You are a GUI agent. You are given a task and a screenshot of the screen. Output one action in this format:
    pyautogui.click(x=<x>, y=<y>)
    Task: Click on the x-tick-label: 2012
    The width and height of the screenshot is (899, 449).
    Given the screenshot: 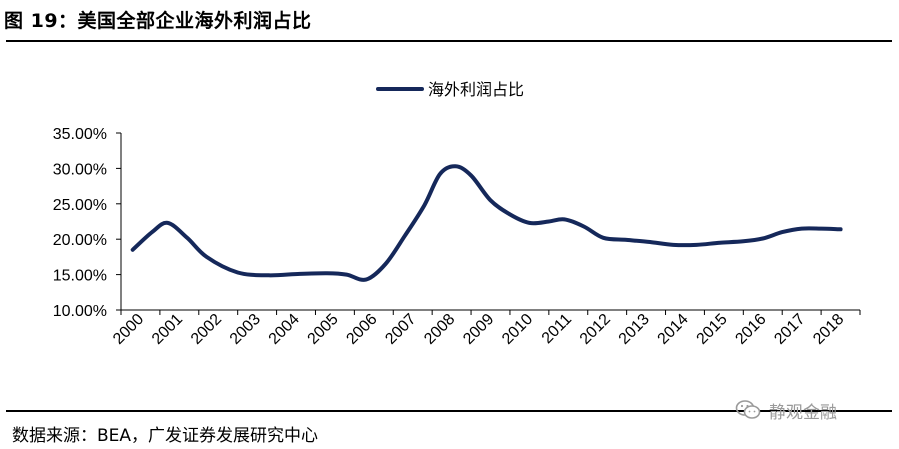 What is the action you would take?
    pyautogui.click(x=595, y=329)
    